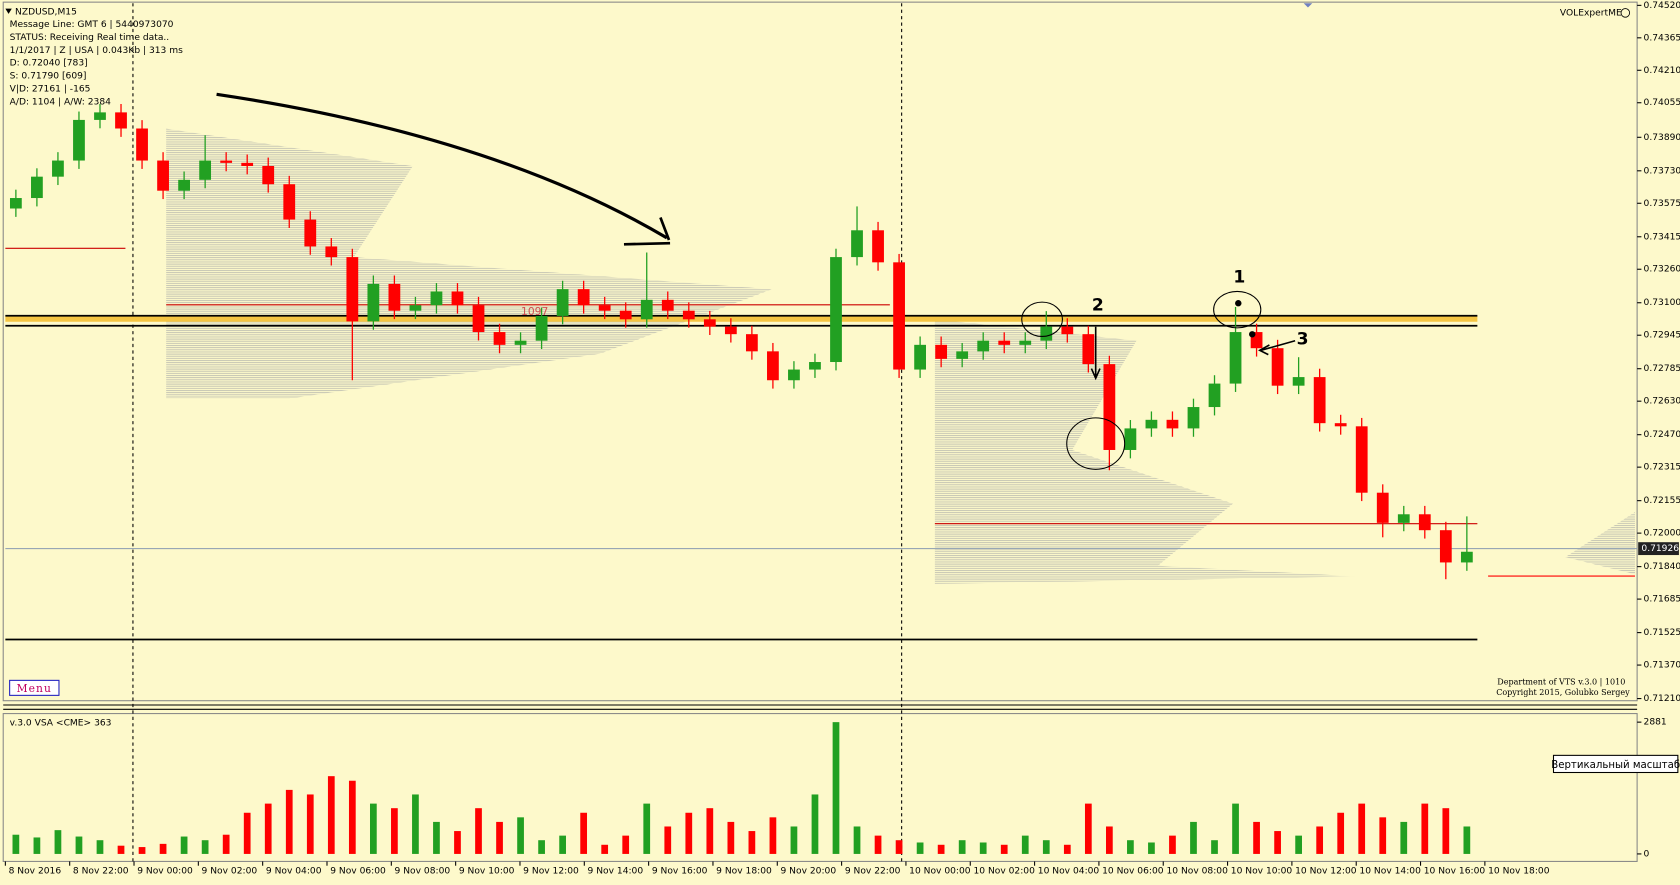 Image resolution: width=1680 pixels, height=885 pixels. What do you see at coordinates (1308, 5) in the screenshot?
I see `scroll-marker` at bounding box center [1308, 5].